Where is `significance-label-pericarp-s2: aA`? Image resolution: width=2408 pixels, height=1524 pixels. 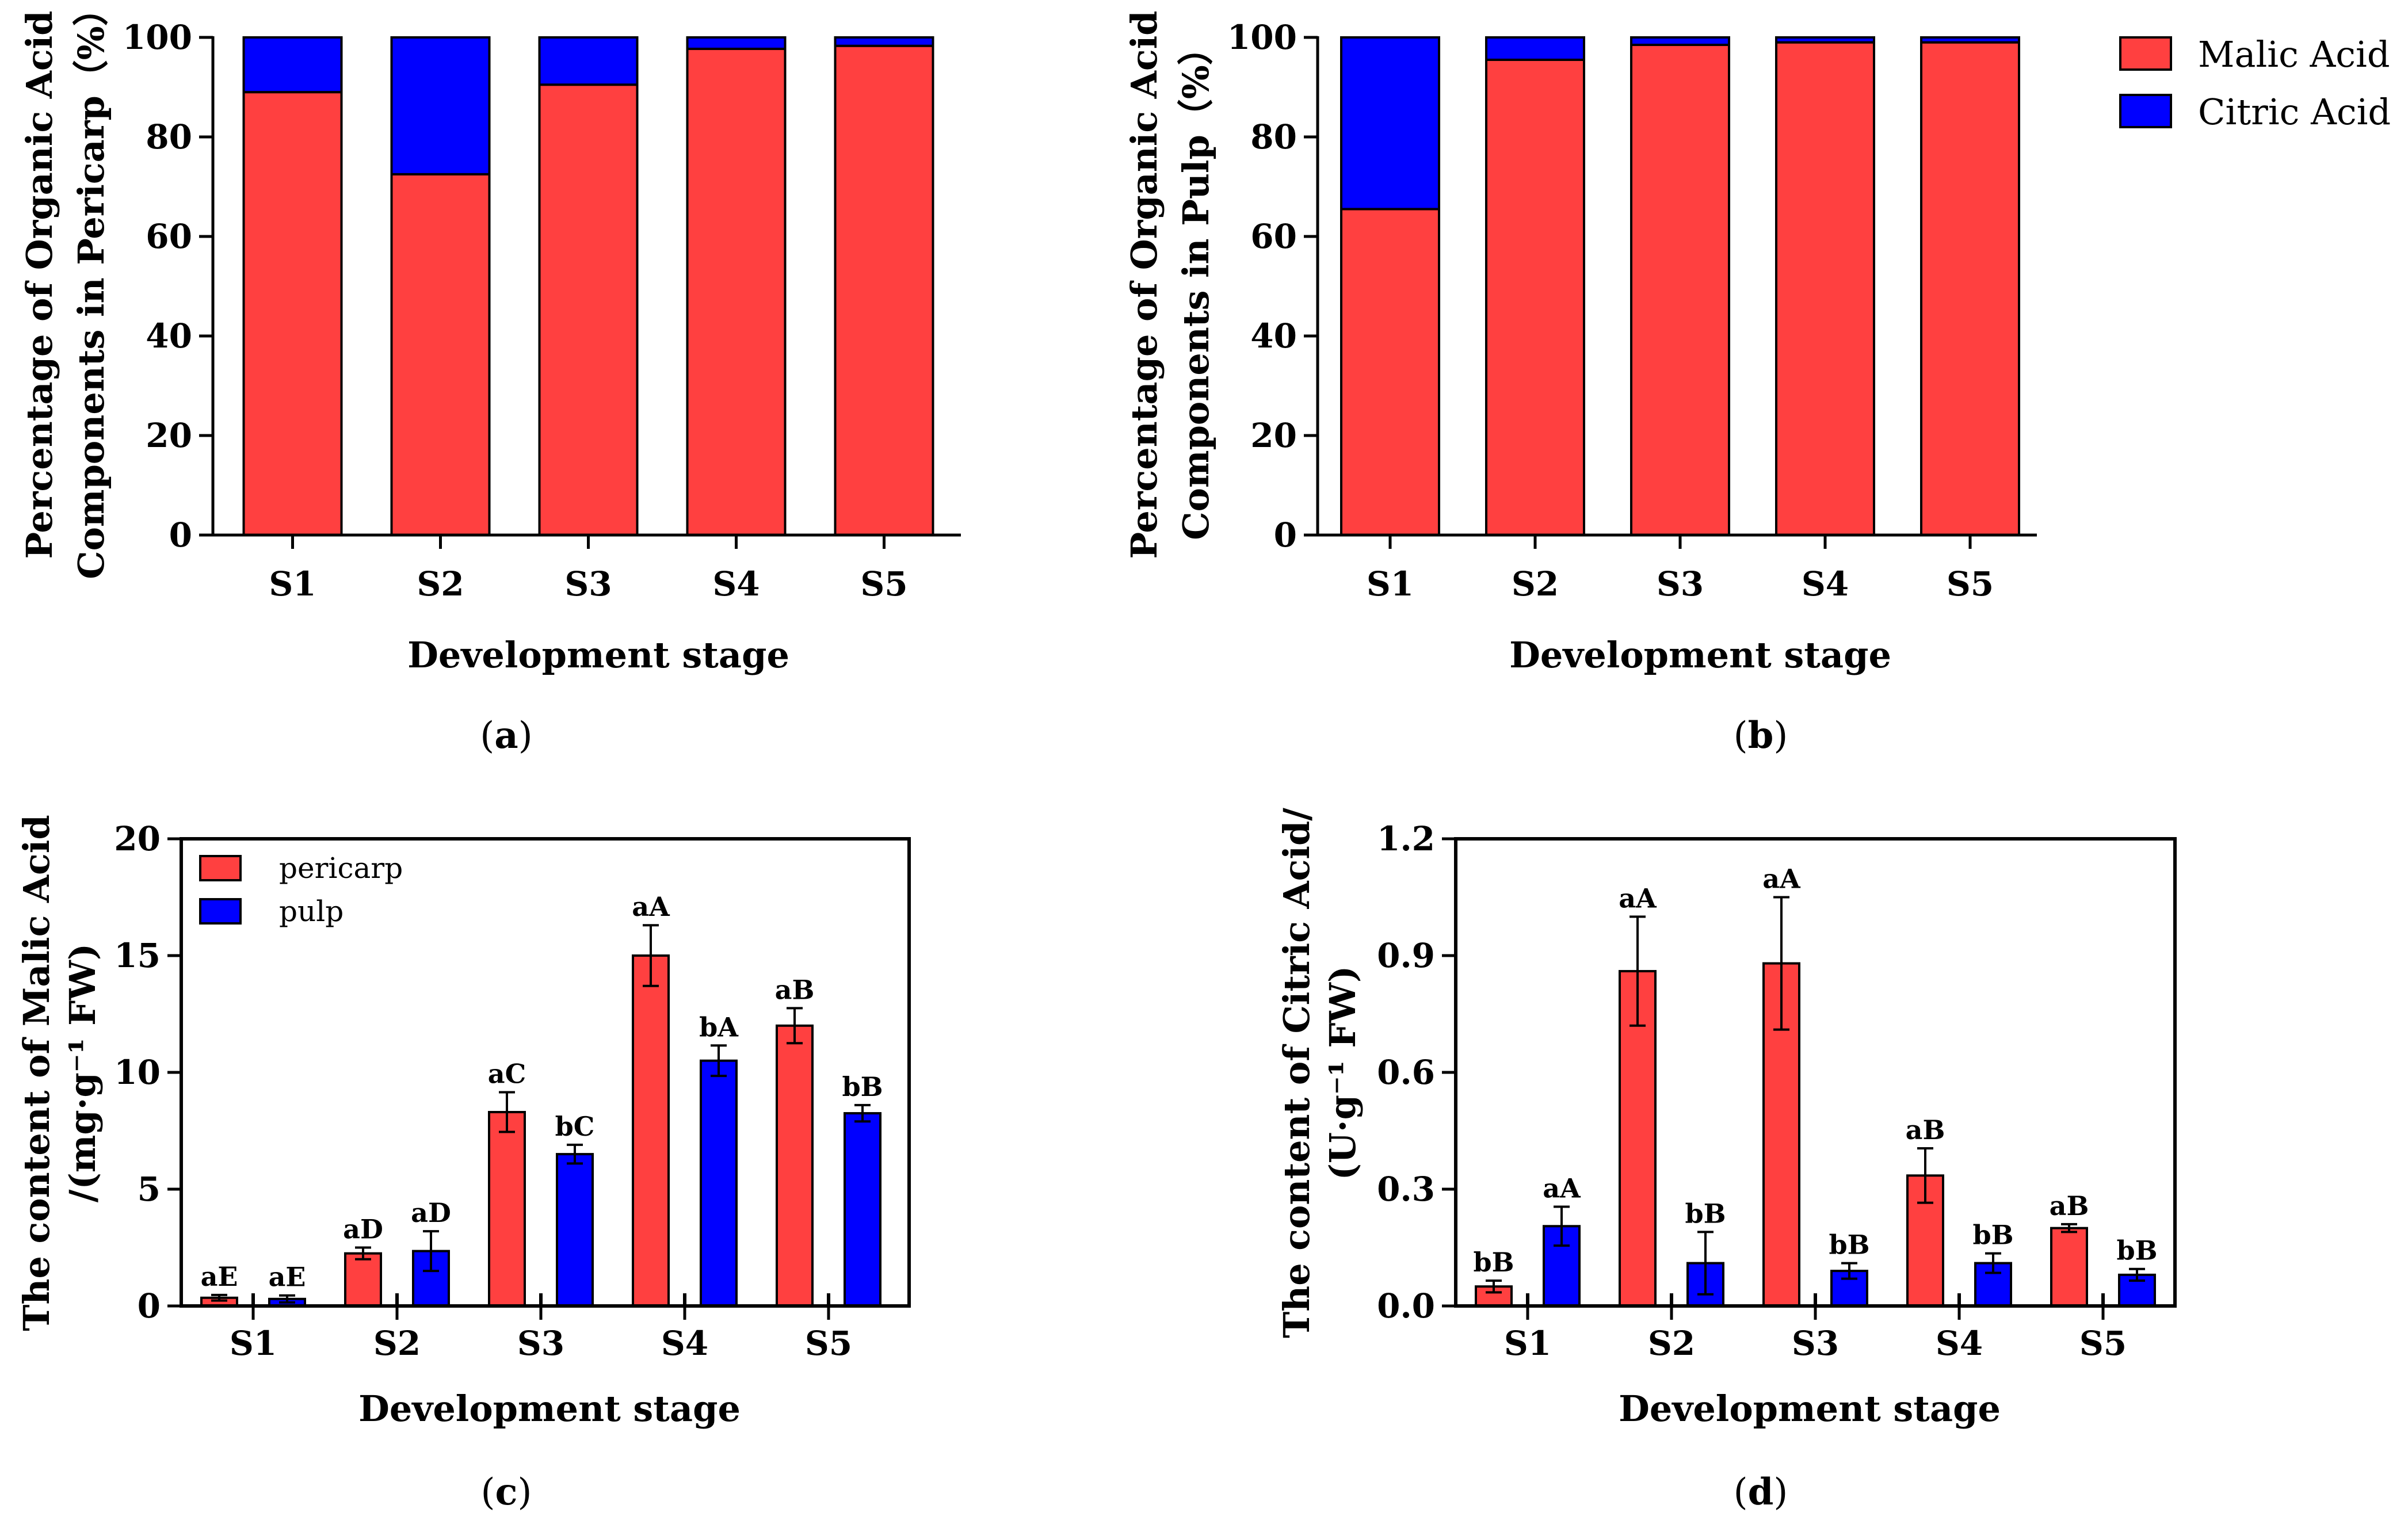 significance-label-pericarp-s2: aA is located at coordinates (1638, 898).